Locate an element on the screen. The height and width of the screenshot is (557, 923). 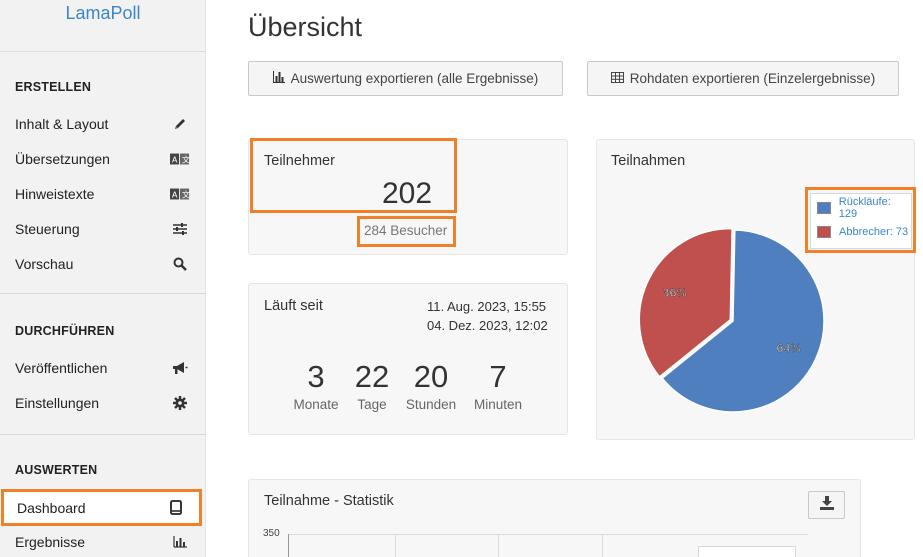
sidebar-item-label: Inhalt & Layout is located at coordinates (62, 124).